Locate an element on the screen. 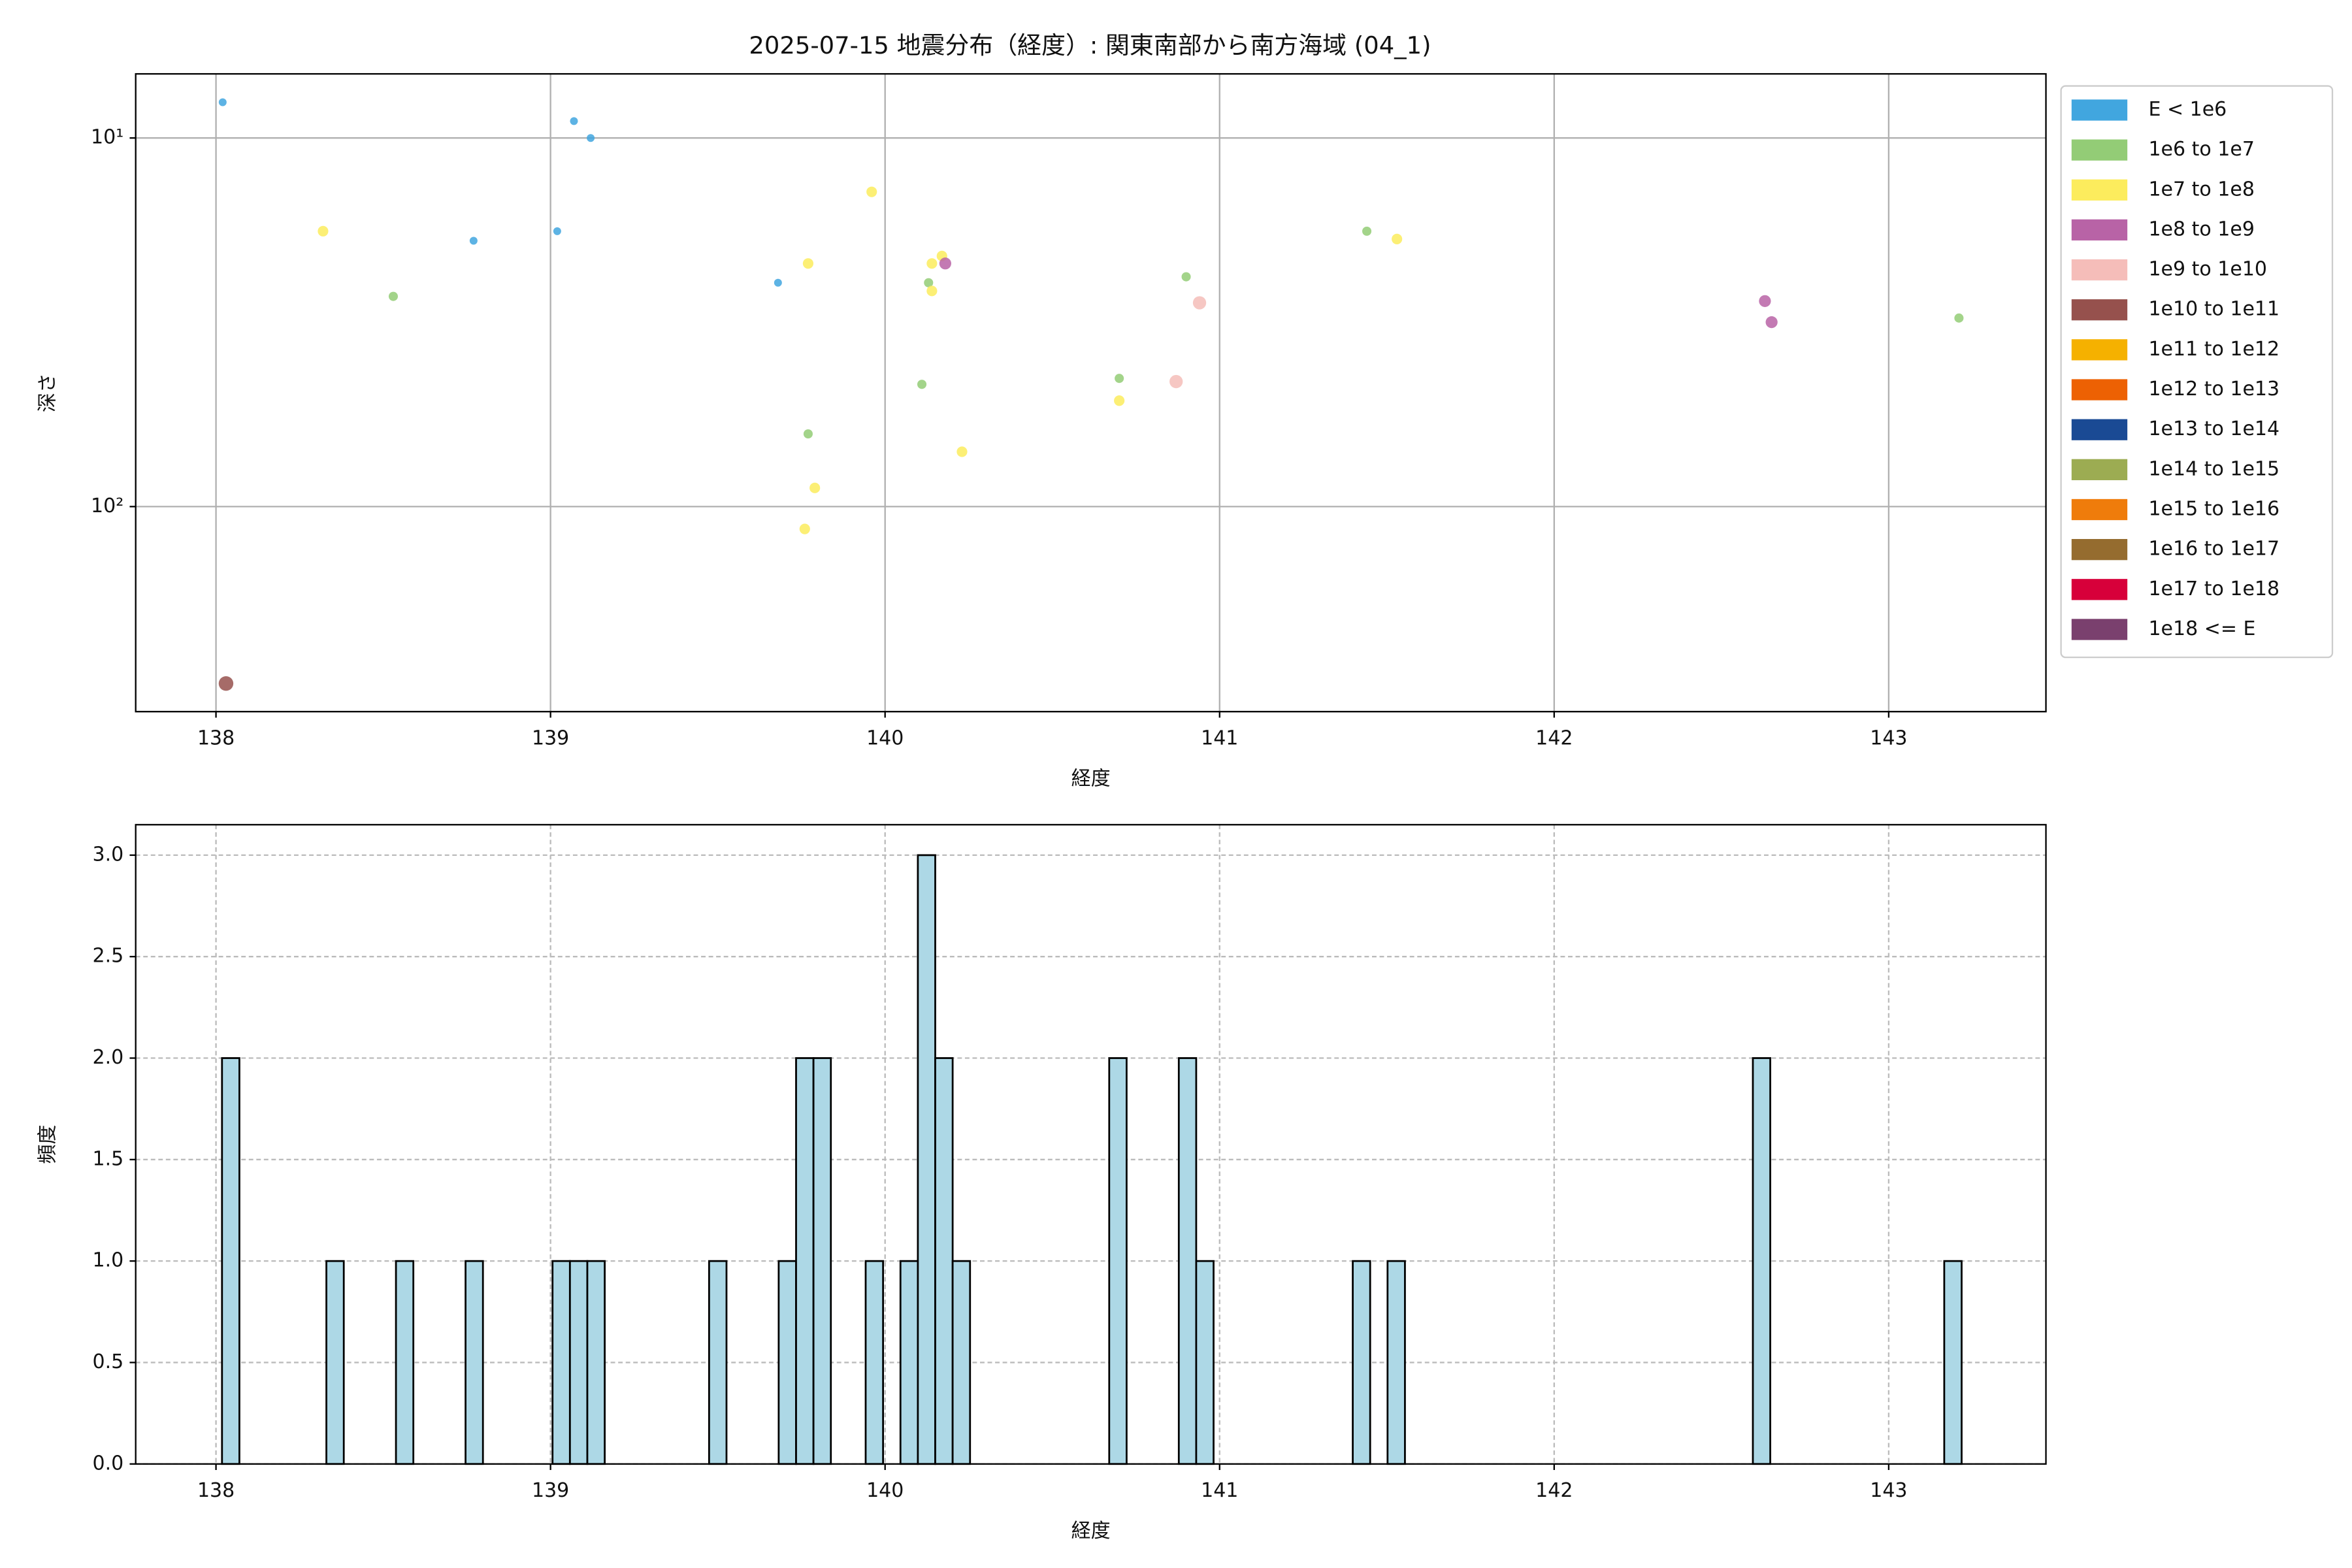  legend-label: 1e15 to 1e16 is located at coordinates (2213, 509).